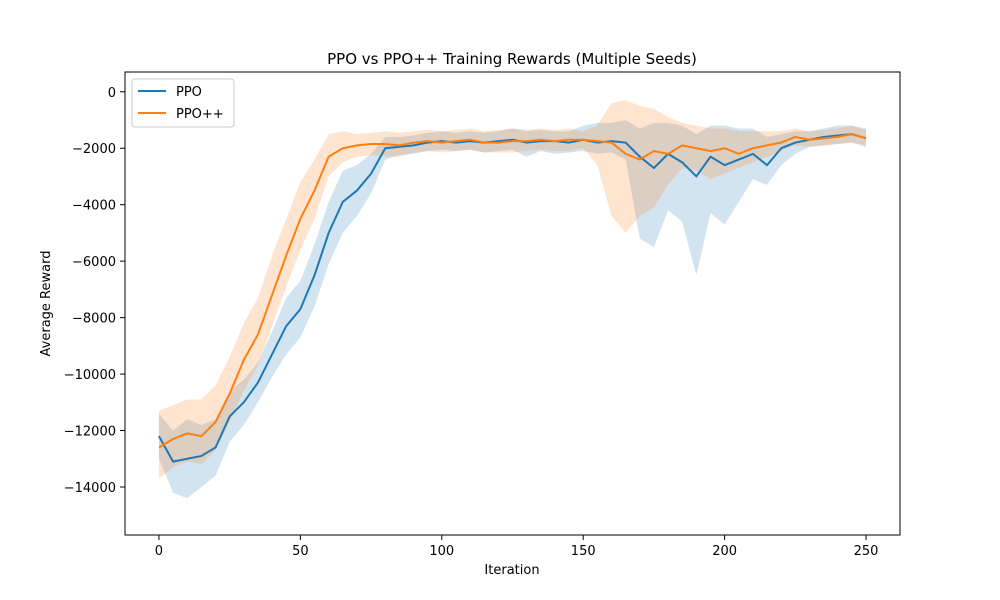 This screenshot has width=1000, height=600. What do you see at coordinates (46, 304) in the screenshot?
I see `y-axis-label: Average Reward` at bounding box center [46, 304].